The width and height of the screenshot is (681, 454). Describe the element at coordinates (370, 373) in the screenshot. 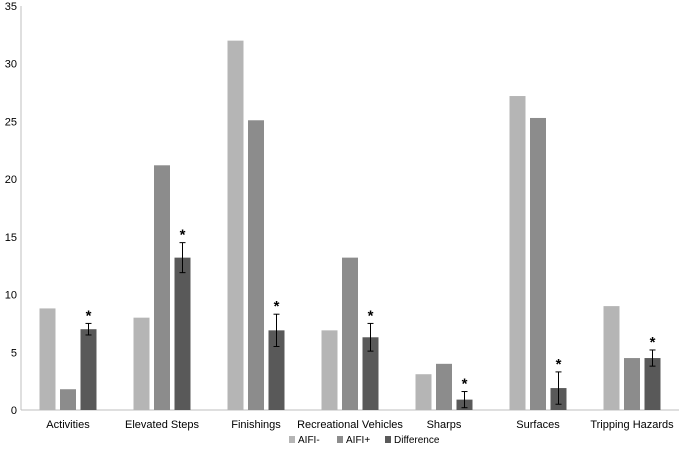

I see `bar-difference-recreational-vehicles` at that location.